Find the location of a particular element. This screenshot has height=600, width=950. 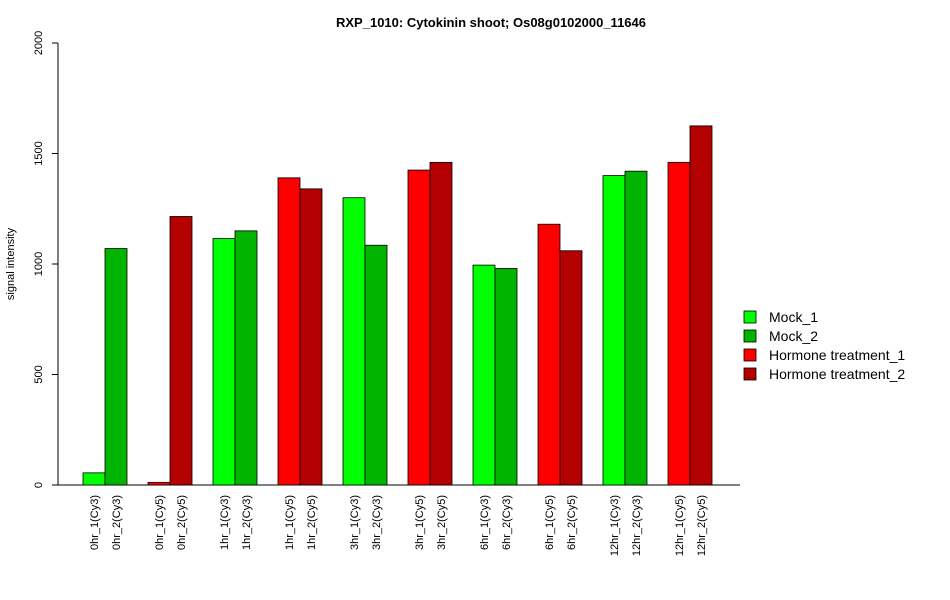

x-tick-label: 3hr_1(Cy5) is located at coordinates (420, 522).